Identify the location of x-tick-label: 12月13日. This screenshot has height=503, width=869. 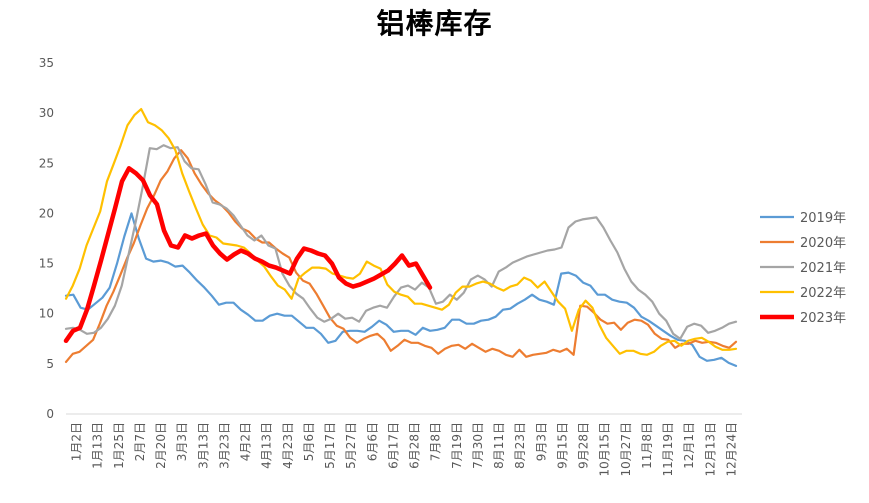
(710, 449).